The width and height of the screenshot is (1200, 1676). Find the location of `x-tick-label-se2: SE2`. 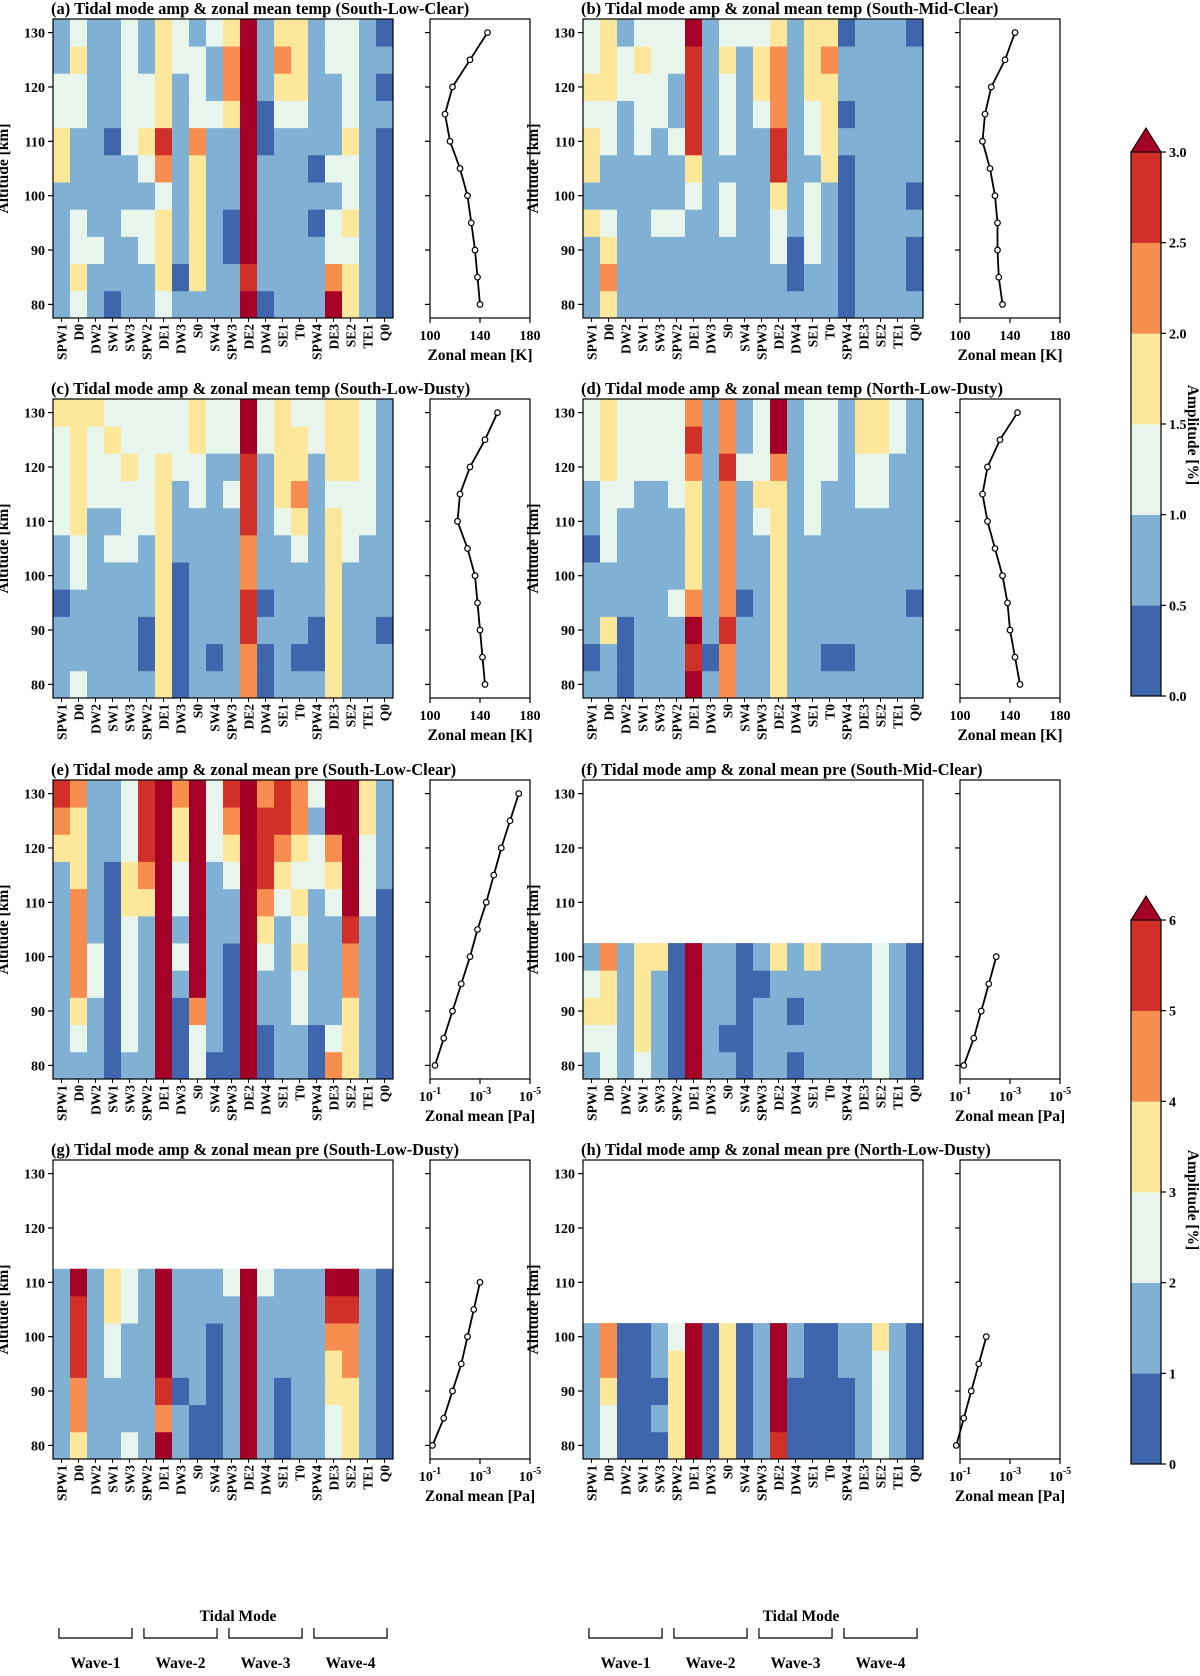

x-tick-label-se2: SE2 is located at coordinates (351, 1097).